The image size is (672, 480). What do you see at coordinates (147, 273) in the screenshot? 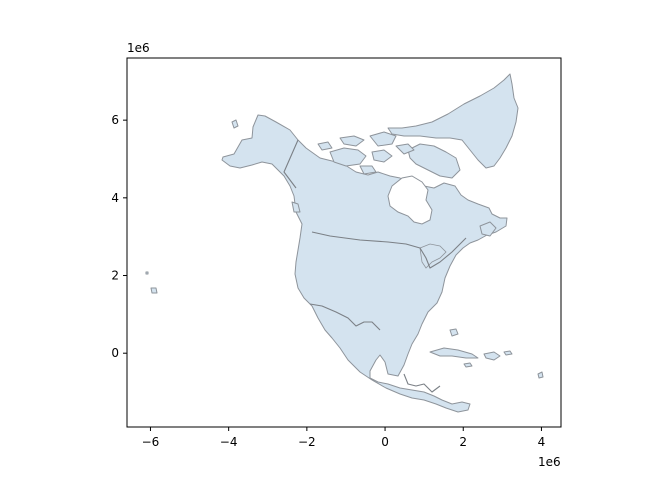
I see `hawaii-small` at bounding box center [147, 273].